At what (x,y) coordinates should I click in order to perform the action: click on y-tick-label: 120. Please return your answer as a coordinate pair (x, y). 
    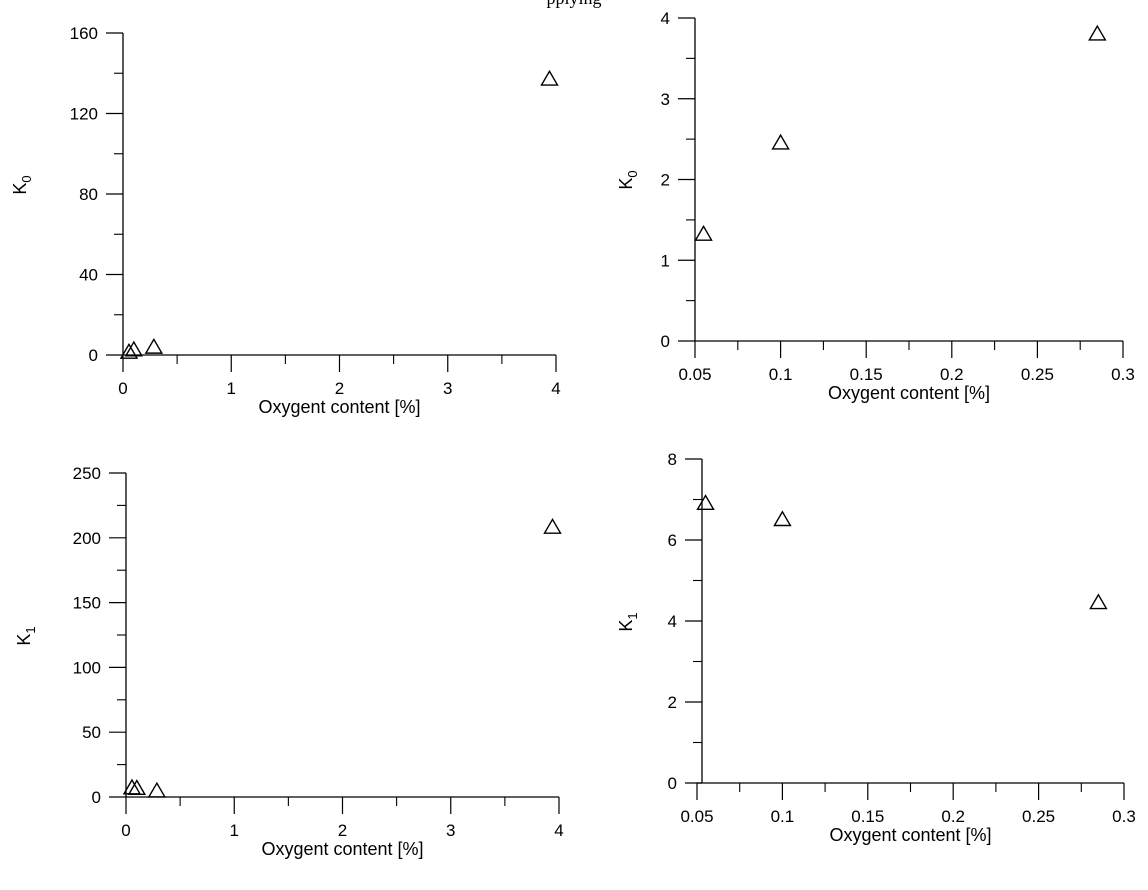
    Looking at the image, I should click on (84, 114).